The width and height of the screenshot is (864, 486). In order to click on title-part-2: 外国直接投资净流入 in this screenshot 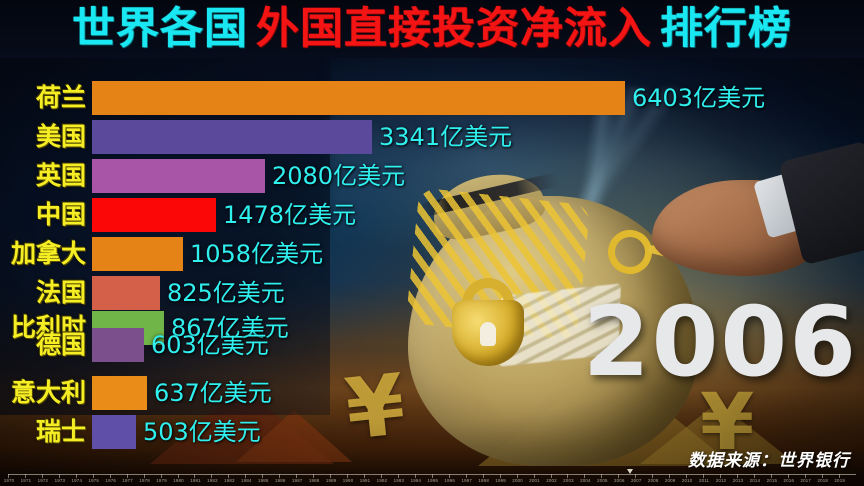, I will do `click(454, 28)`.